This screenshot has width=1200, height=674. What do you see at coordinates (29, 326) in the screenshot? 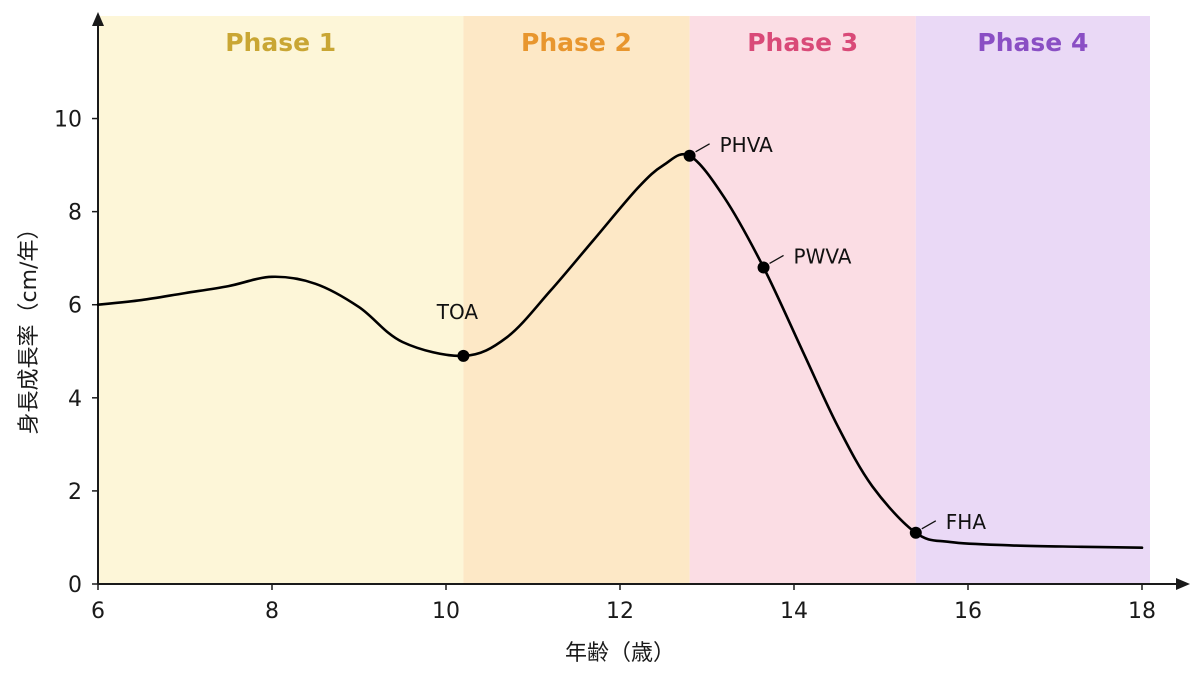
I see `y-axis-title: 身長成長率（cm/年）` at bounding box center [29, 326].